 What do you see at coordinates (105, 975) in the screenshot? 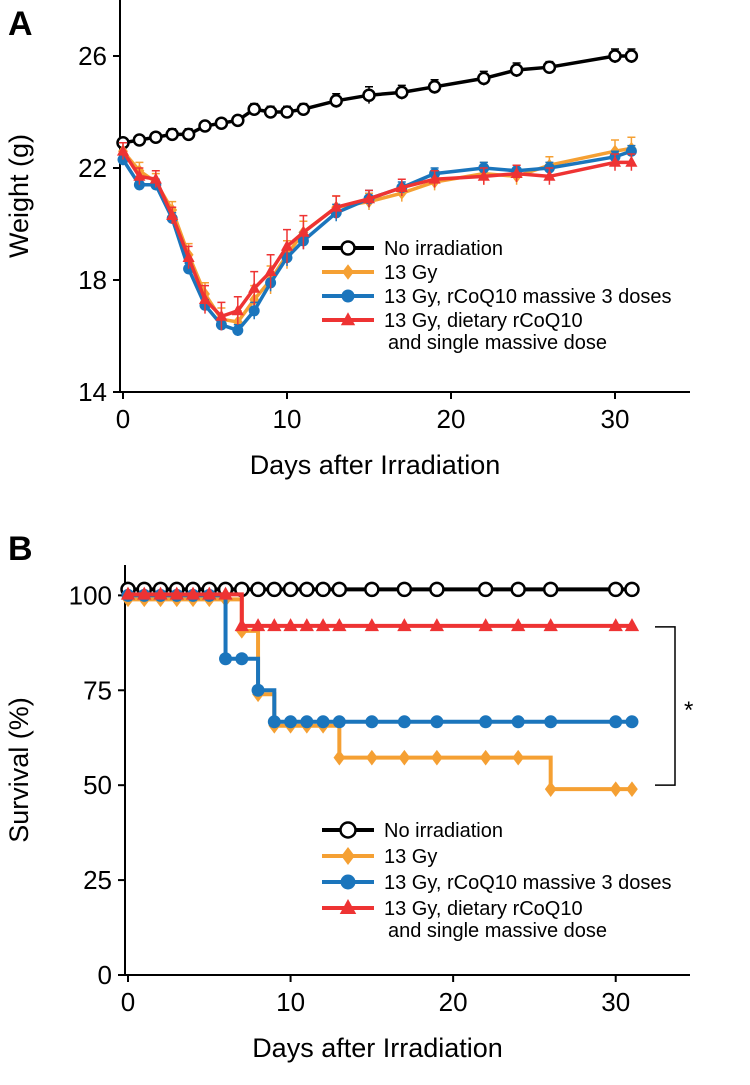
I see `y-tick-label: 0` at bounding box center [105, 975].